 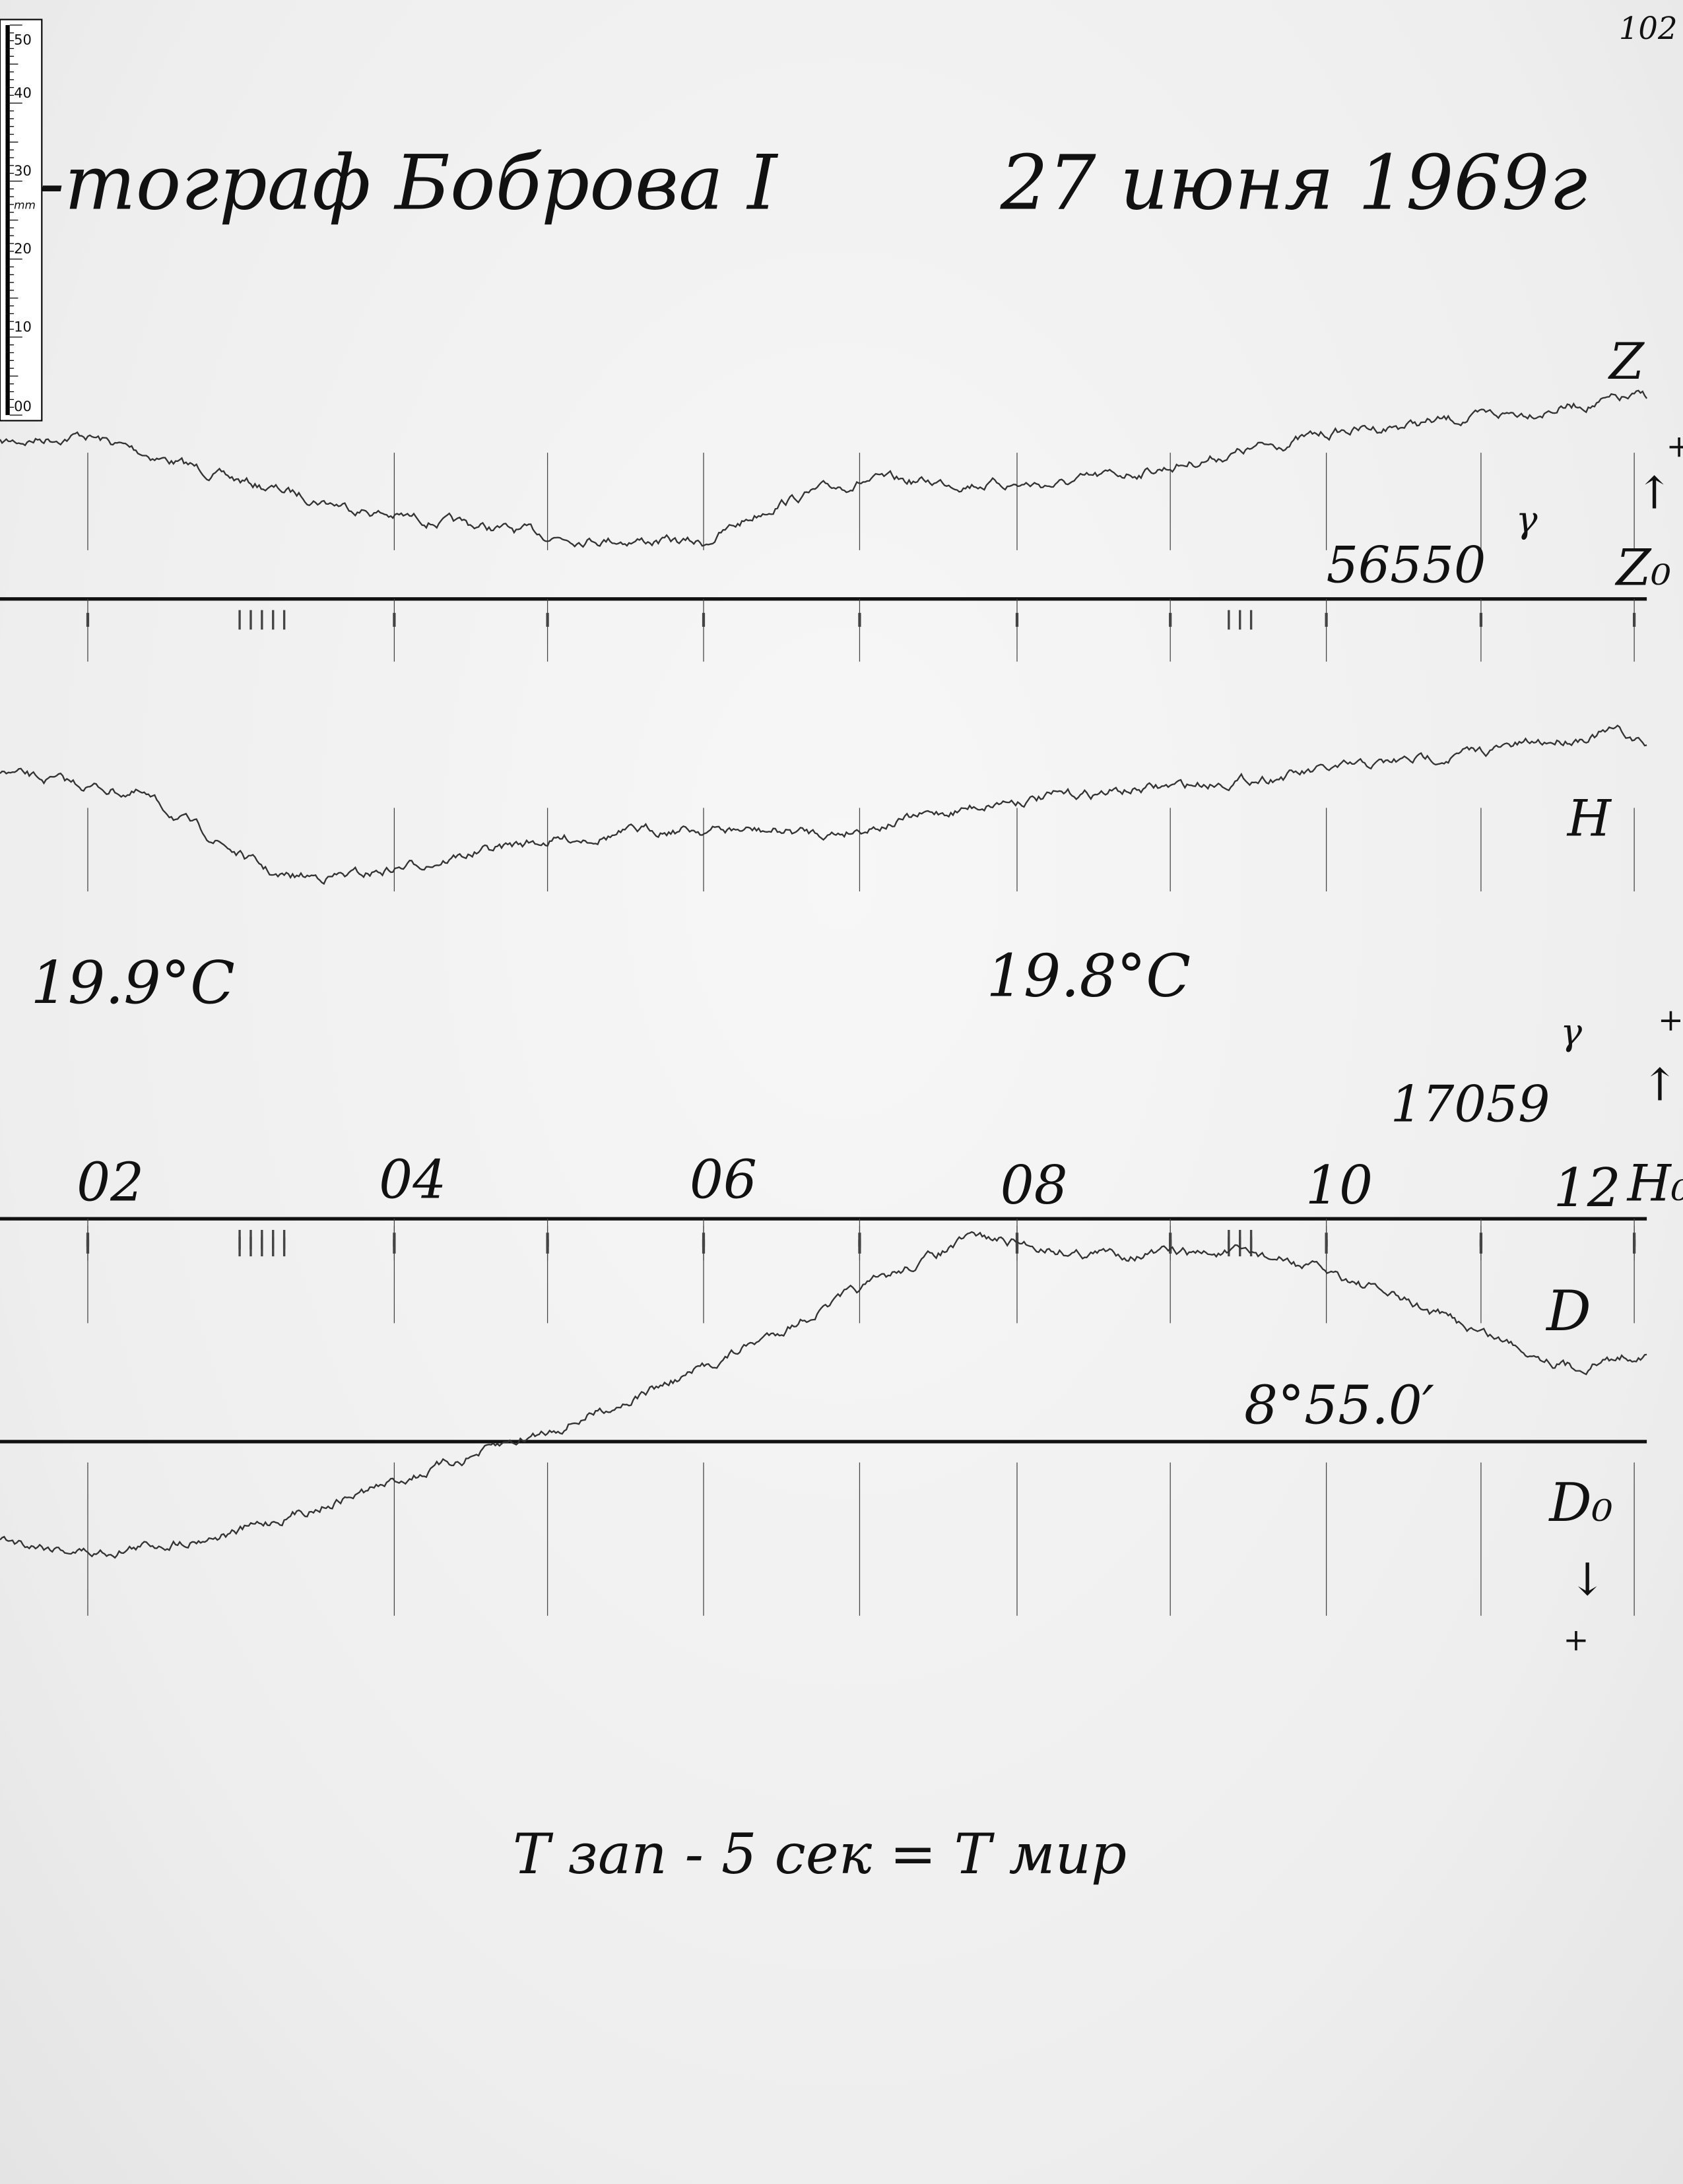 I want to click on h-baseline-value: 17059, so click(x=1470, y=1103).